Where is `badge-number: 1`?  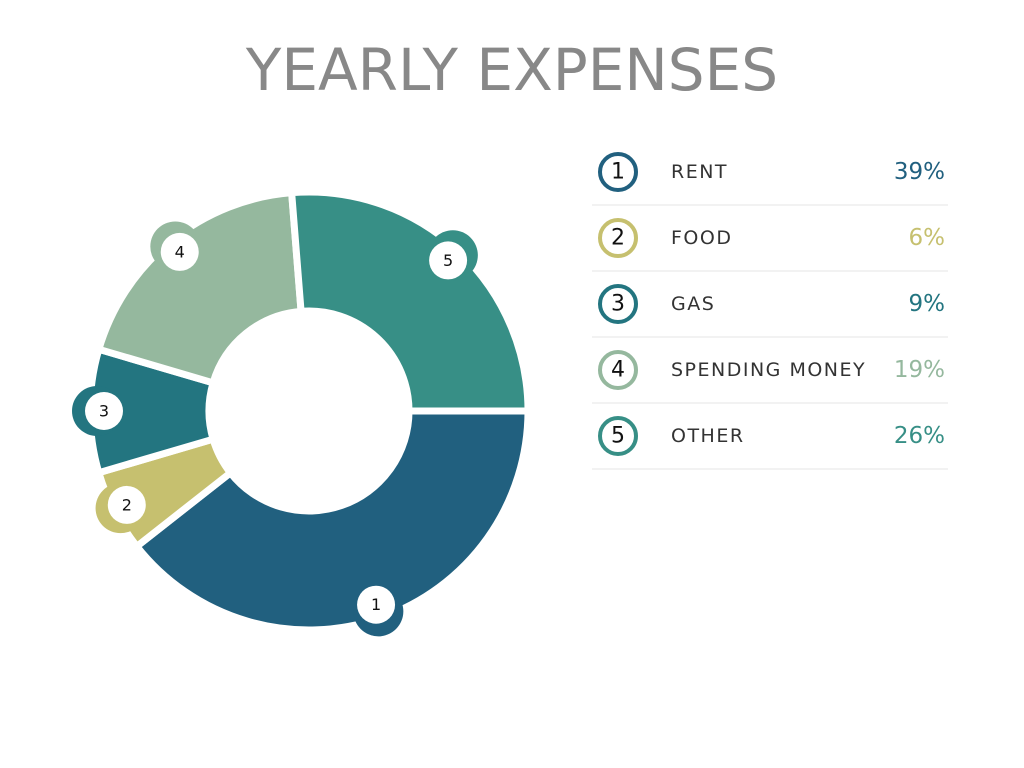
badge-number: 1 is located at coordinates (376, 604).